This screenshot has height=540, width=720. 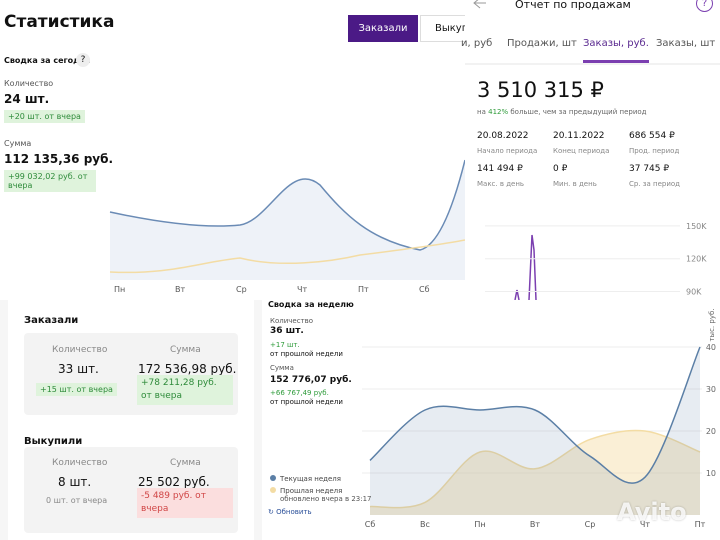 I want to click on y-tick-label: 20, so click(x=711, y=431).